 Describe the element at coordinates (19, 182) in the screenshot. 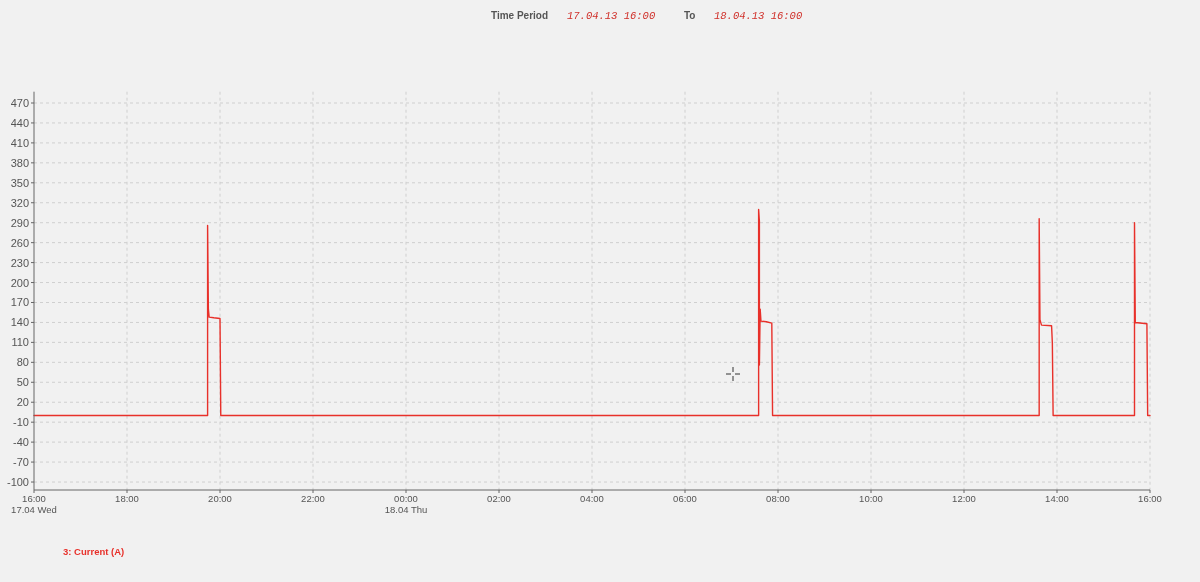

I see `y-tick-label: 350` at that location.